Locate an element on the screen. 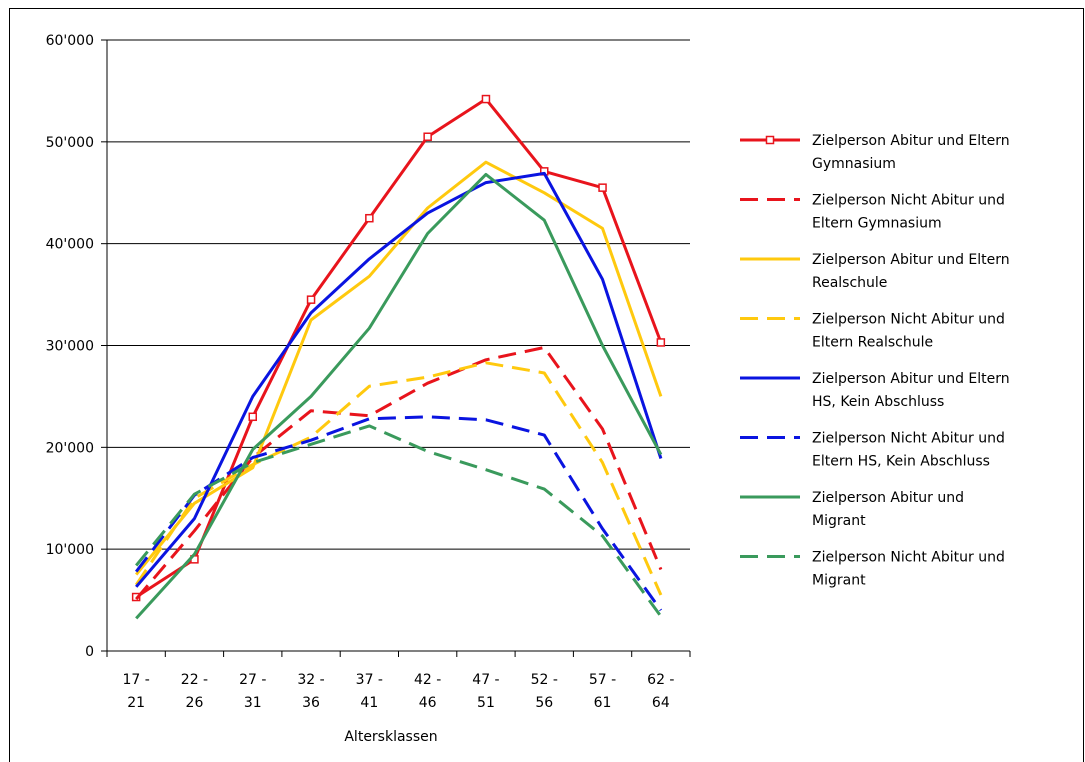 This screenshot has width=1085, height=762. y-tick-label: 0 is located at coordinates (89, 652).